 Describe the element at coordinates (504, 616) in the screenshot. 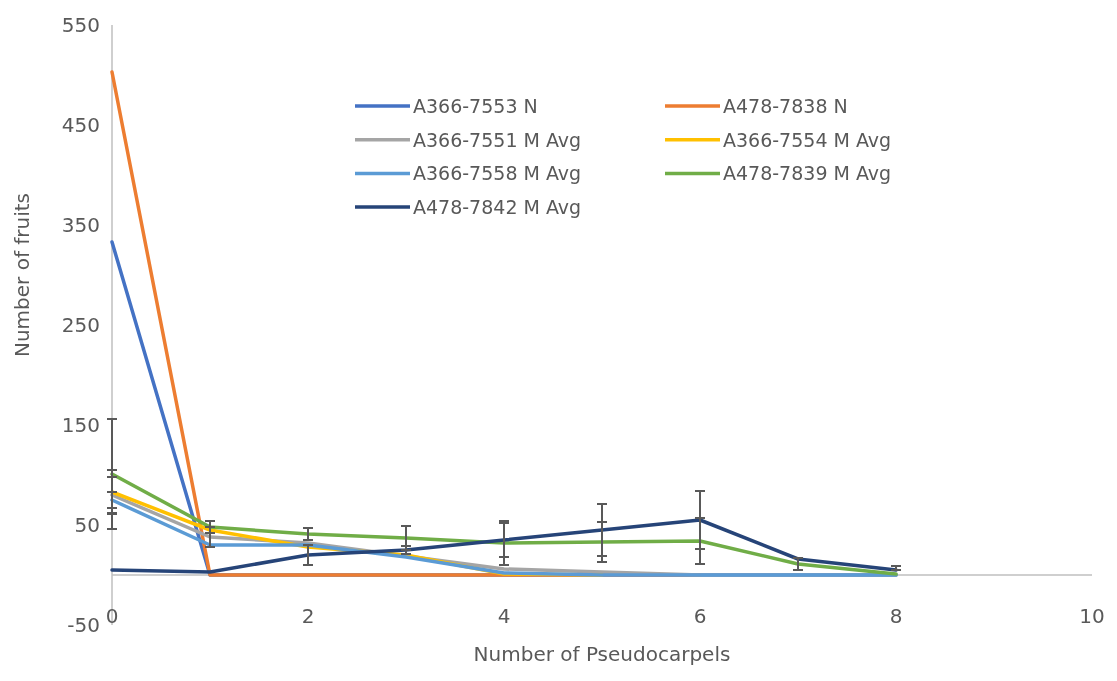

I see `x-tick-label: 4` at that location.